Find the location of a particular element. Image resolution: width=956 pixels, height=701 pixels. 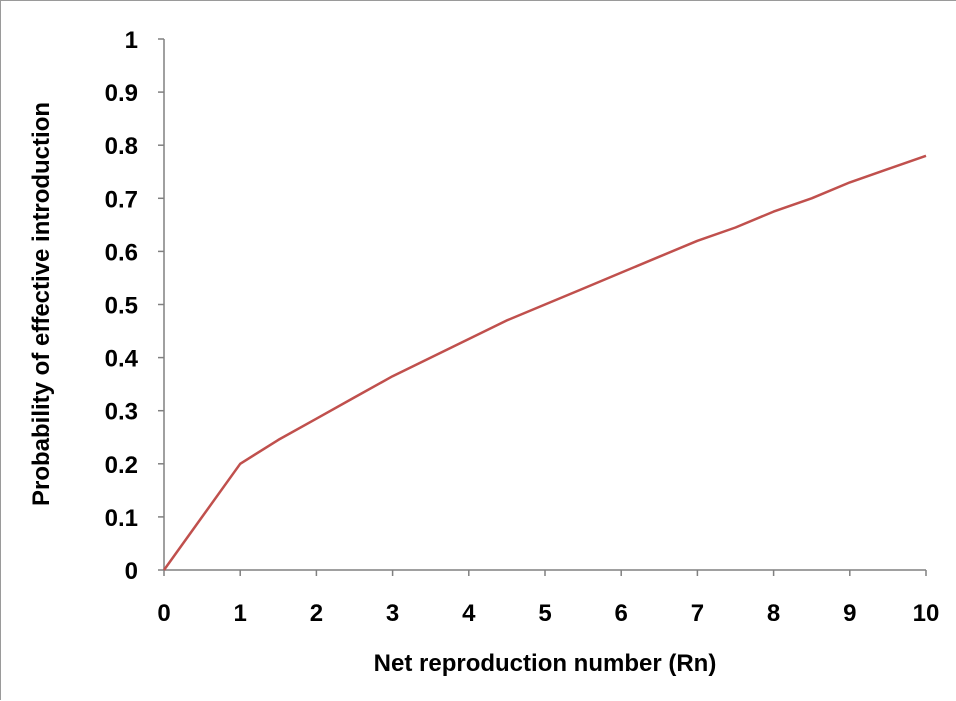

y-ticks: 0 0.1 0.2 0.3 0.4 0.5 0.6 0.7 0.8 0.9 1 is located at coordinates (134, 306).